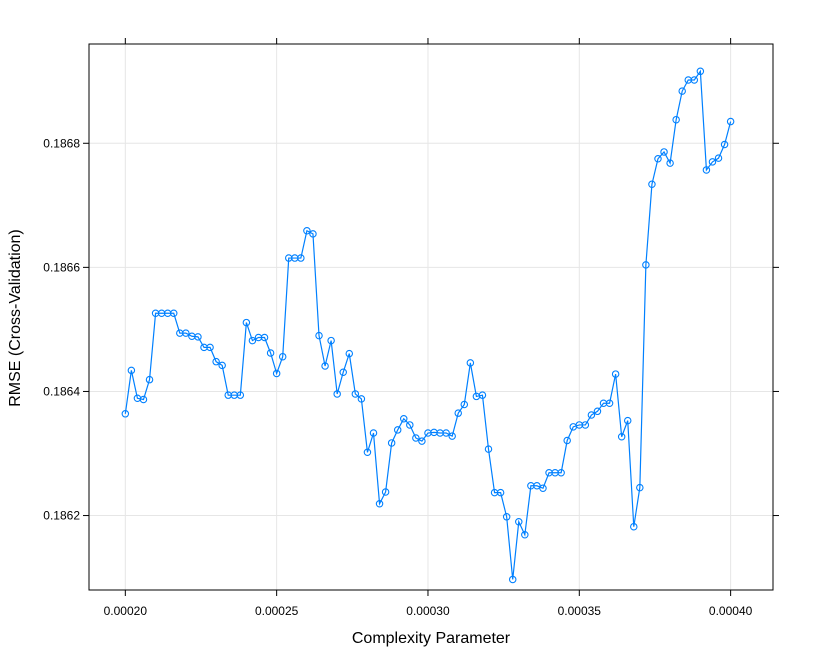 The height and width of the screenshot is (659, 813). Describe the element at coordinates (61, 391) in the screenshot. I see `y-tick-label: 0.1864` at that location.